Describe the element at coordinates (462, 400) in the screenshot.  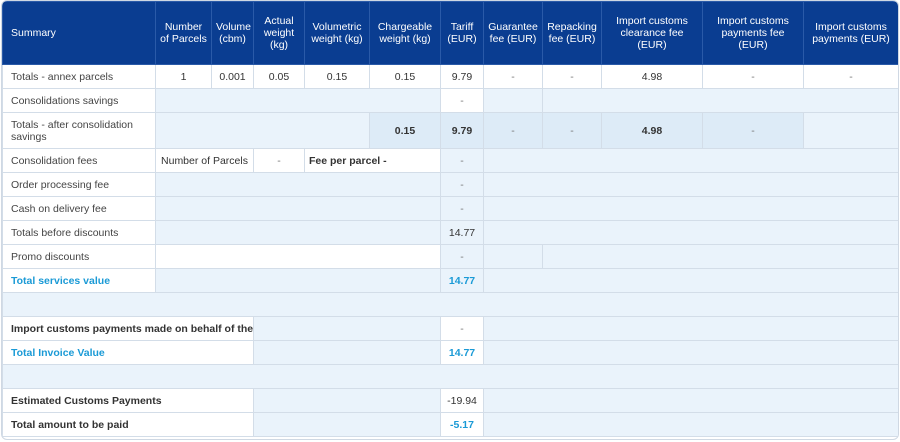
I see `cell-tariff: -19.94` at that location.